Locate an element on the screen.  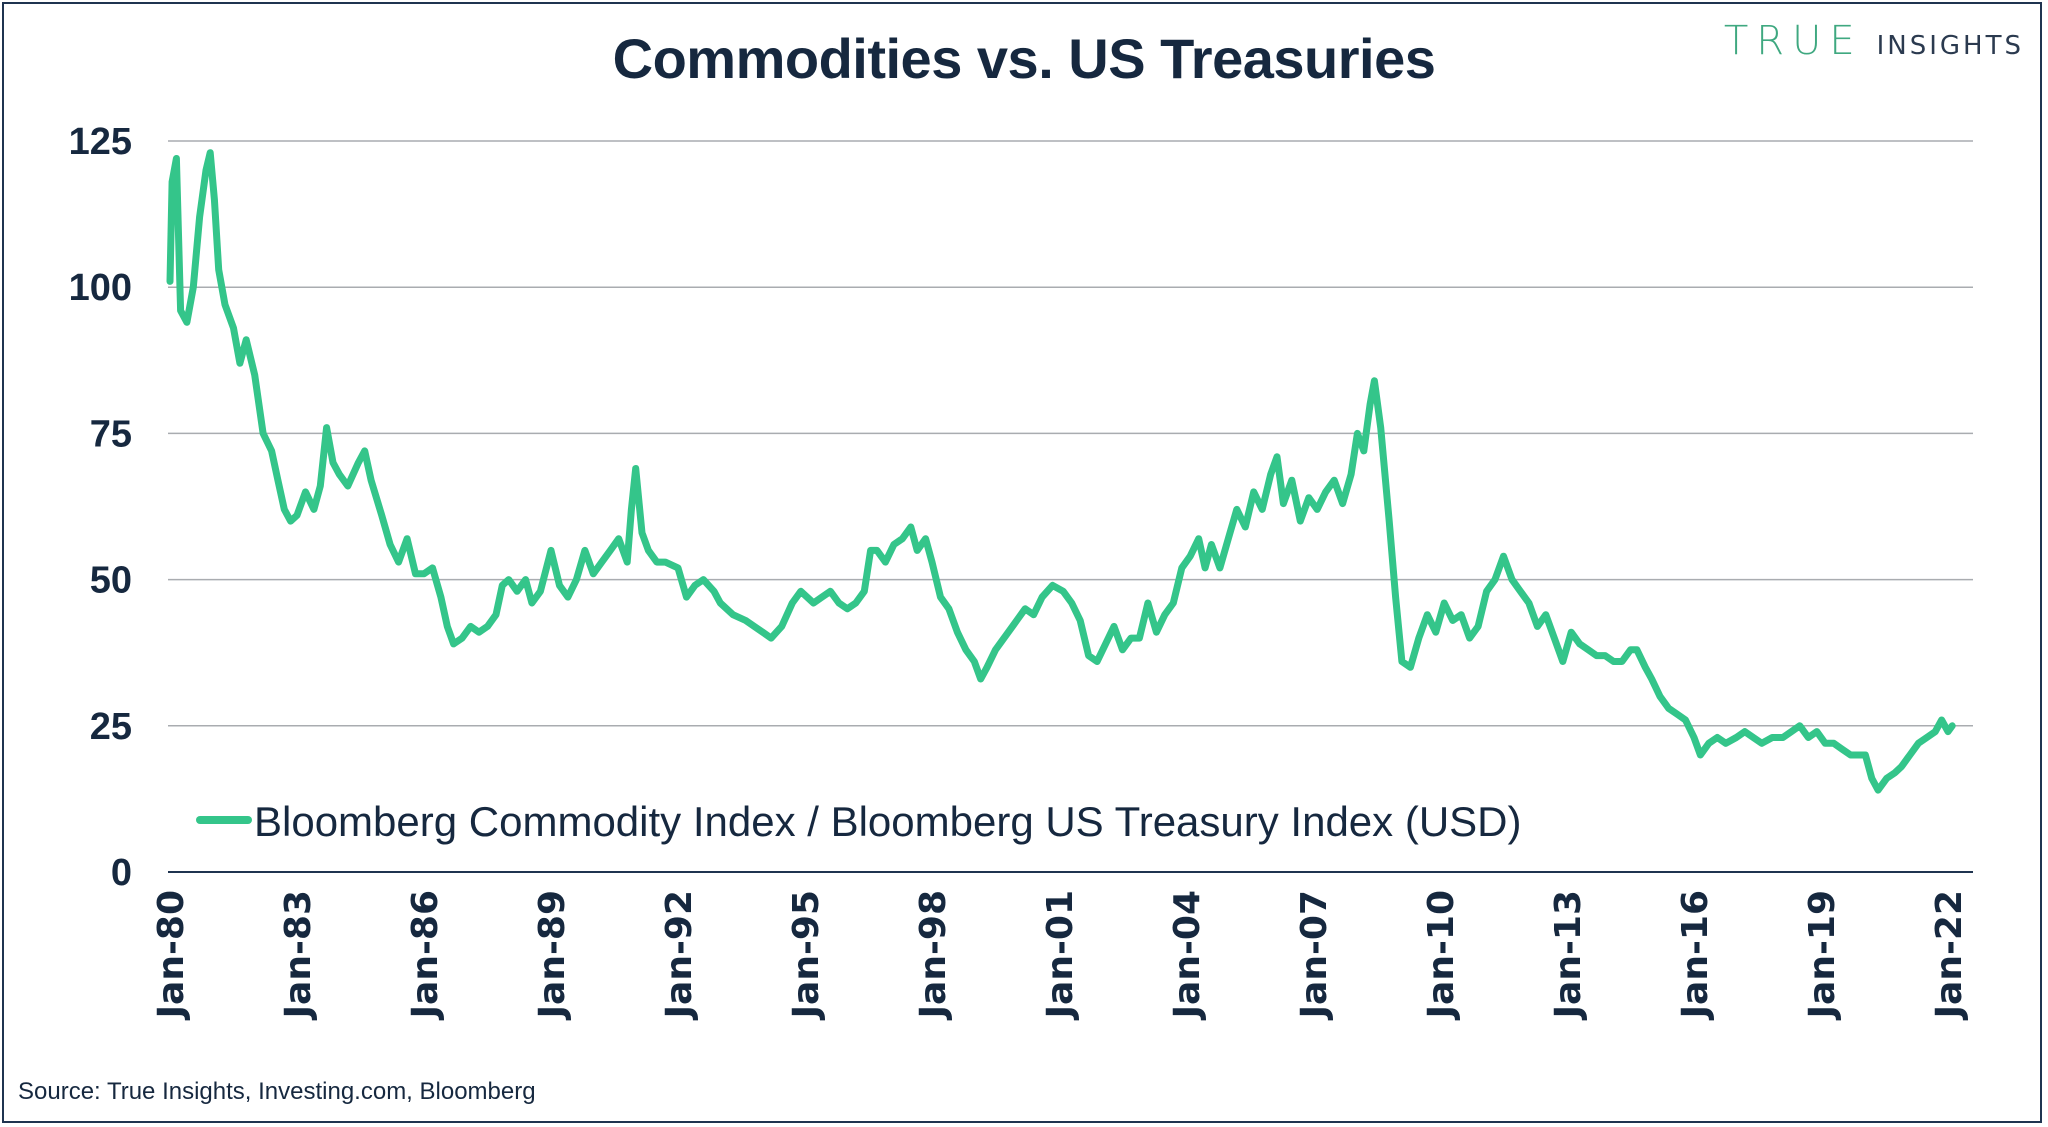
x-tick-label: Jan-04 is located at coordinates (1187, 955).